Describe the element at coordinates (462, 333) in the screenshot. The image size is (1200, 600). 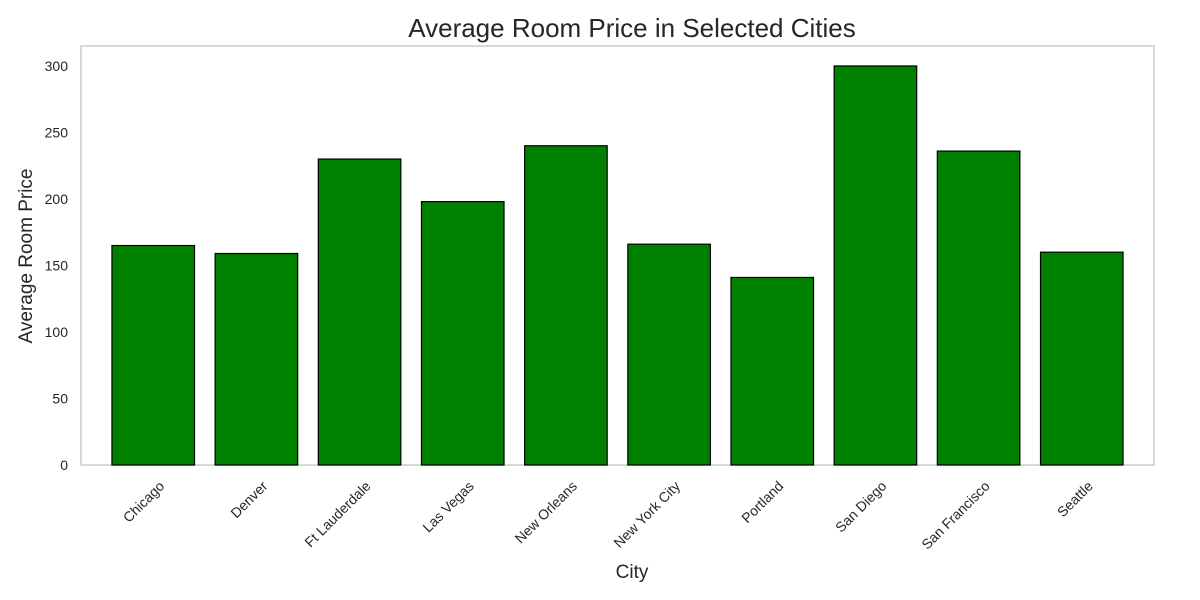
I see `bar-las-vegas` at that location.